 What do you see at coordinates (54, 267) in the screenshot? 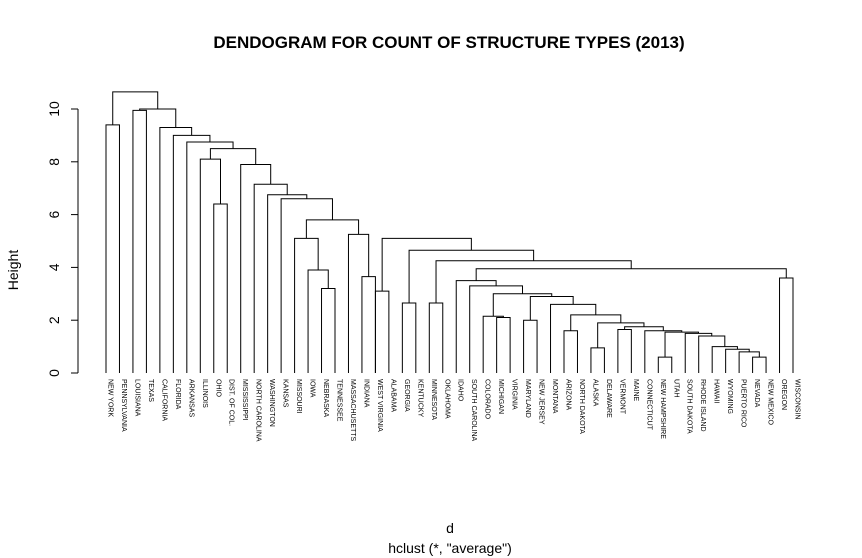
I see `y-tick-label: 4` at bounding box center [54, 267].